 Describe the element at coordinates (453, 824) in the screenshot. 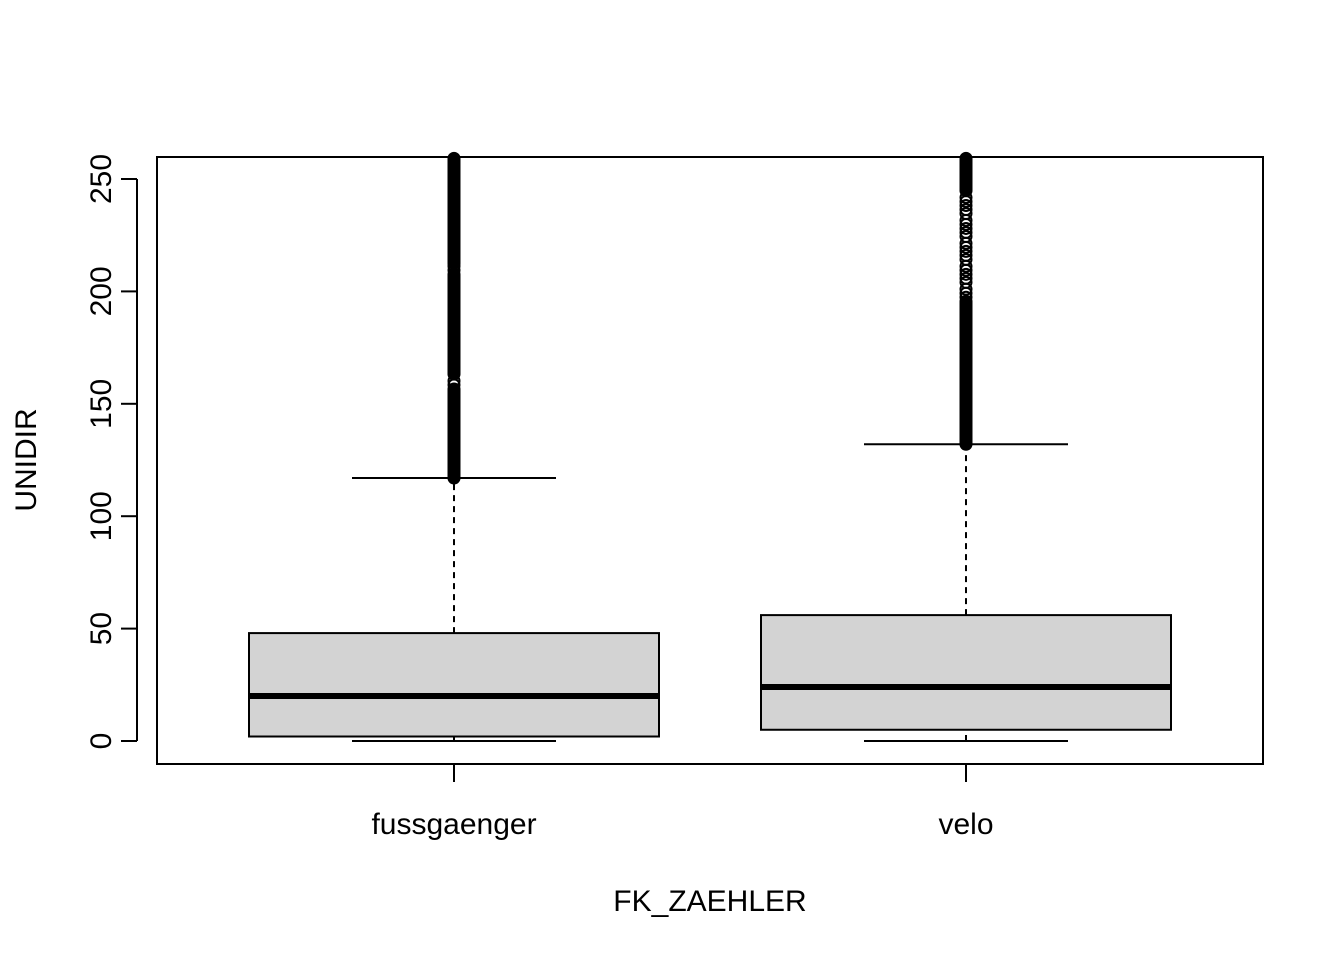

I see `x-tick-label: fussgaenger` at that location.